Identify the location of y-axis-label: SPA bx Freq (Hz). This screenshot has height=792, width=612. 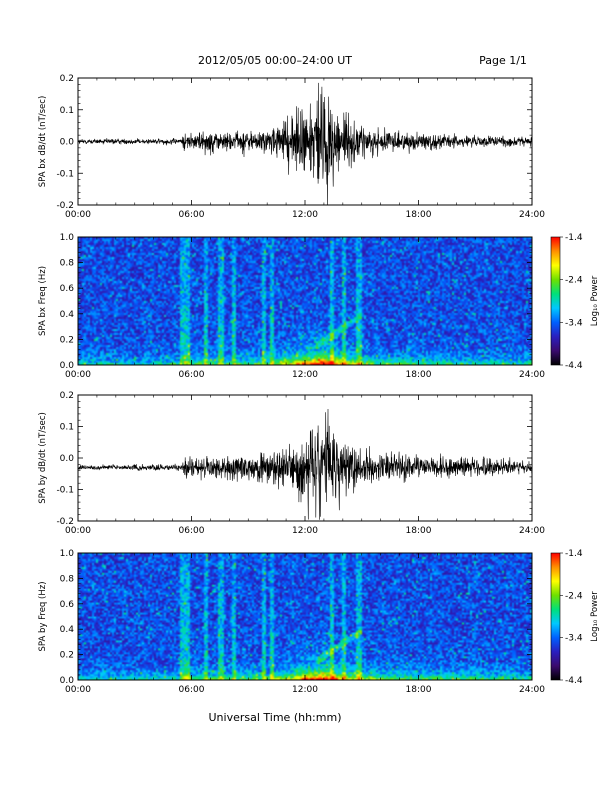
(43, 301).